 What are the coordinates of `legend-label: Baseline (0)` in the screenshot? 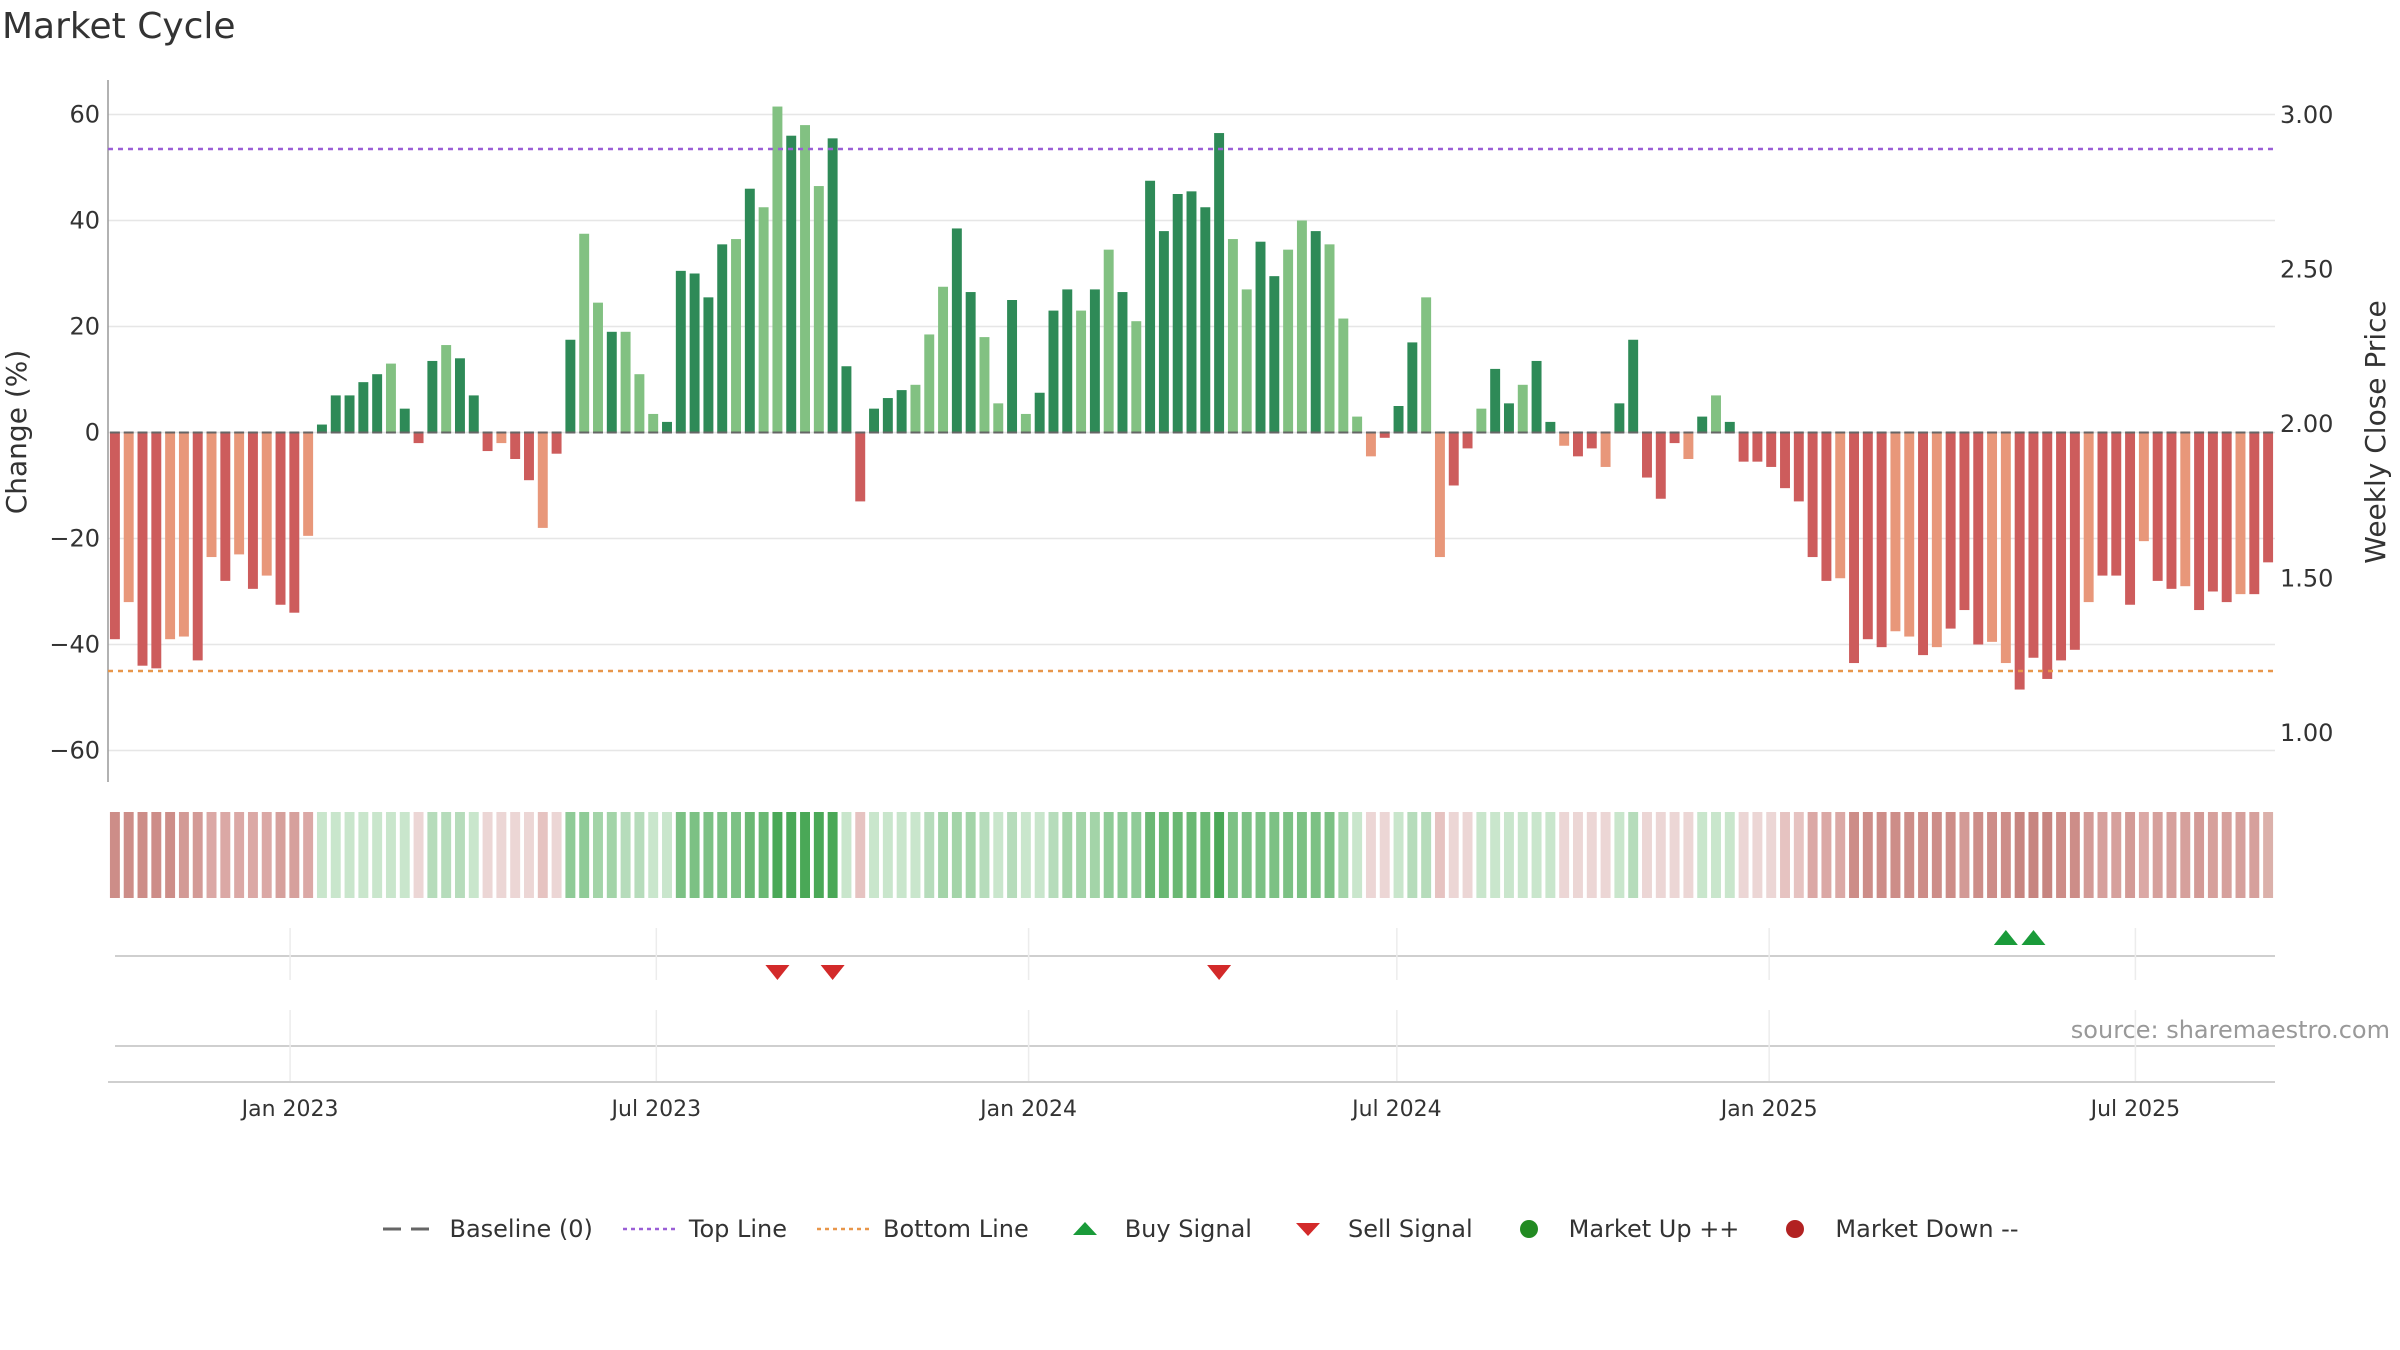 It's located at (521, 1229).